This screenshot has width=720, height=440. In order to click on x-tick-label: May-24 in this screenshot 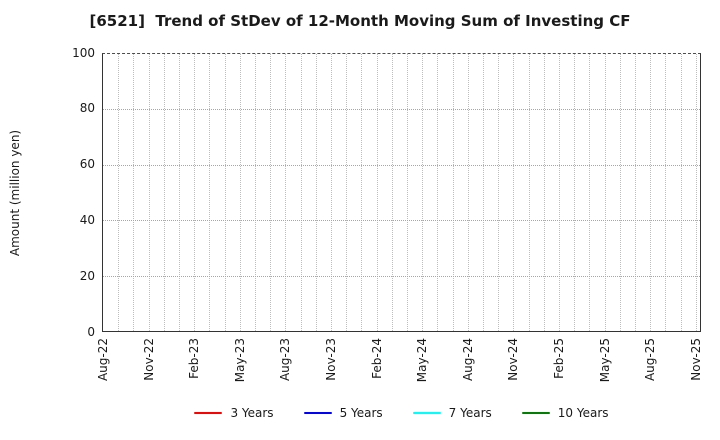, I will do `click(422, 360)`.